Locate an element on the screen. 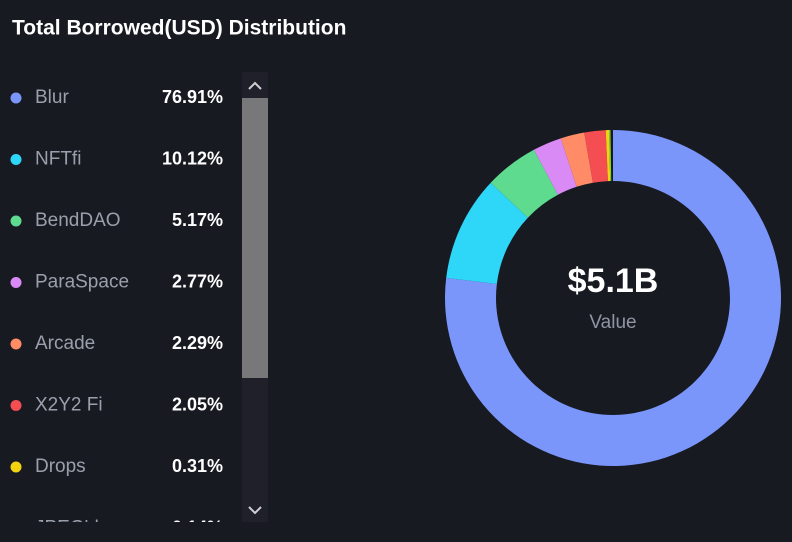  scroll-up-arrow is located at coordinates (255, 85).